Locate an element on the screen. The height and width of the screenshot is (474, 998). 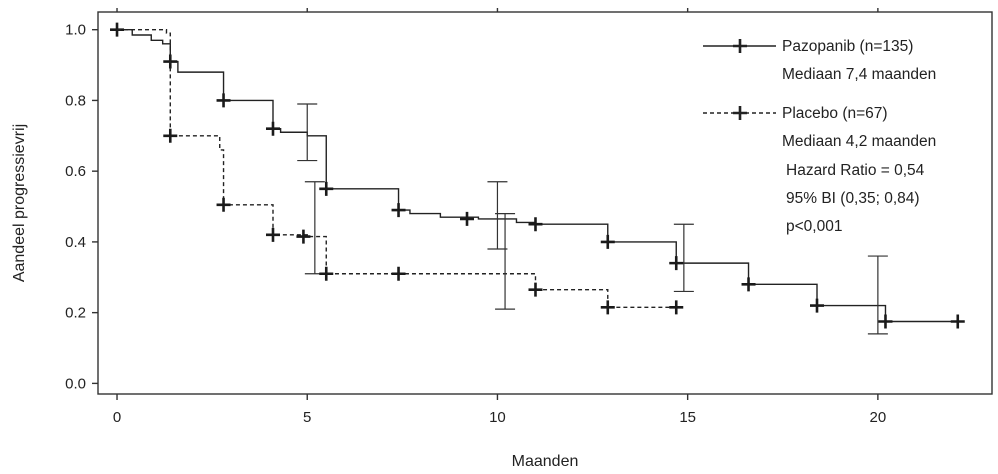
x-axis-label: Maanden is located at coordinates (545, 461).